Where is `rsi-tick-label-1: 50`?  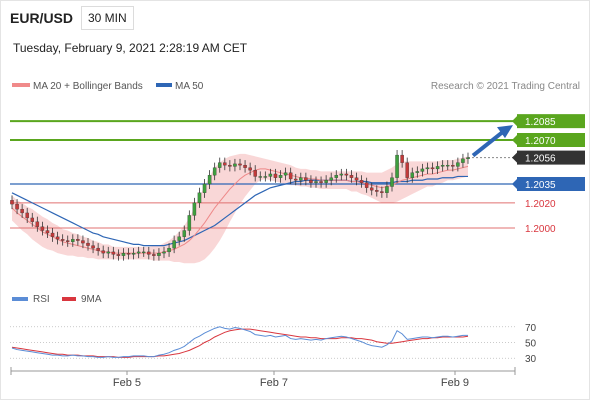
rsi-tick-label-1: 50 is located at coordinates (531, 344).